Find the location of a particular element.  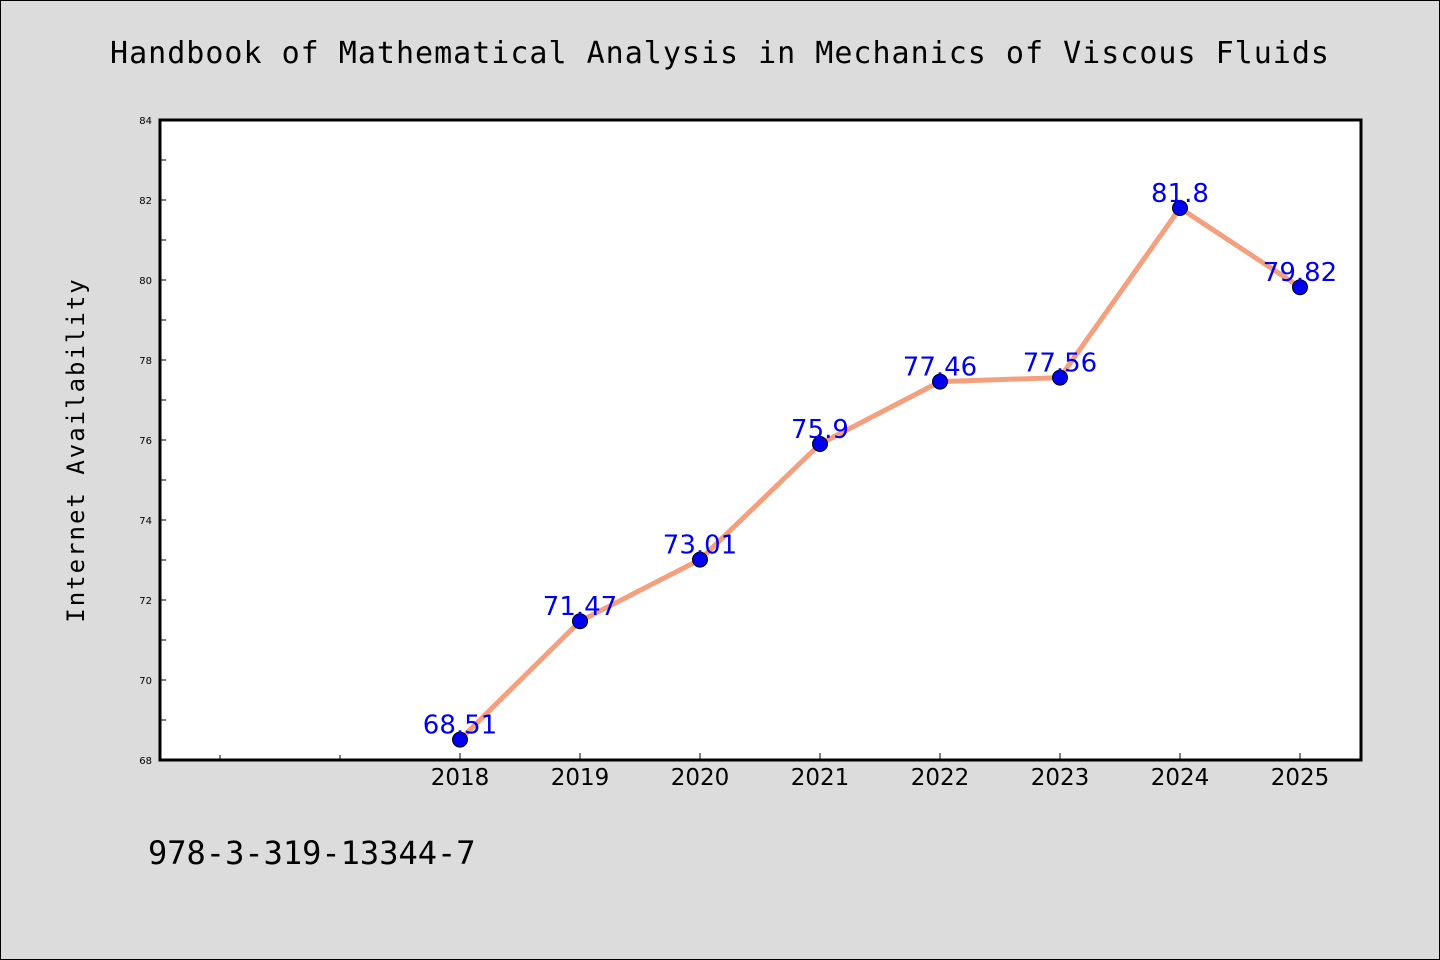

y-tick-label: 82 is located at coordinates (145, 201).